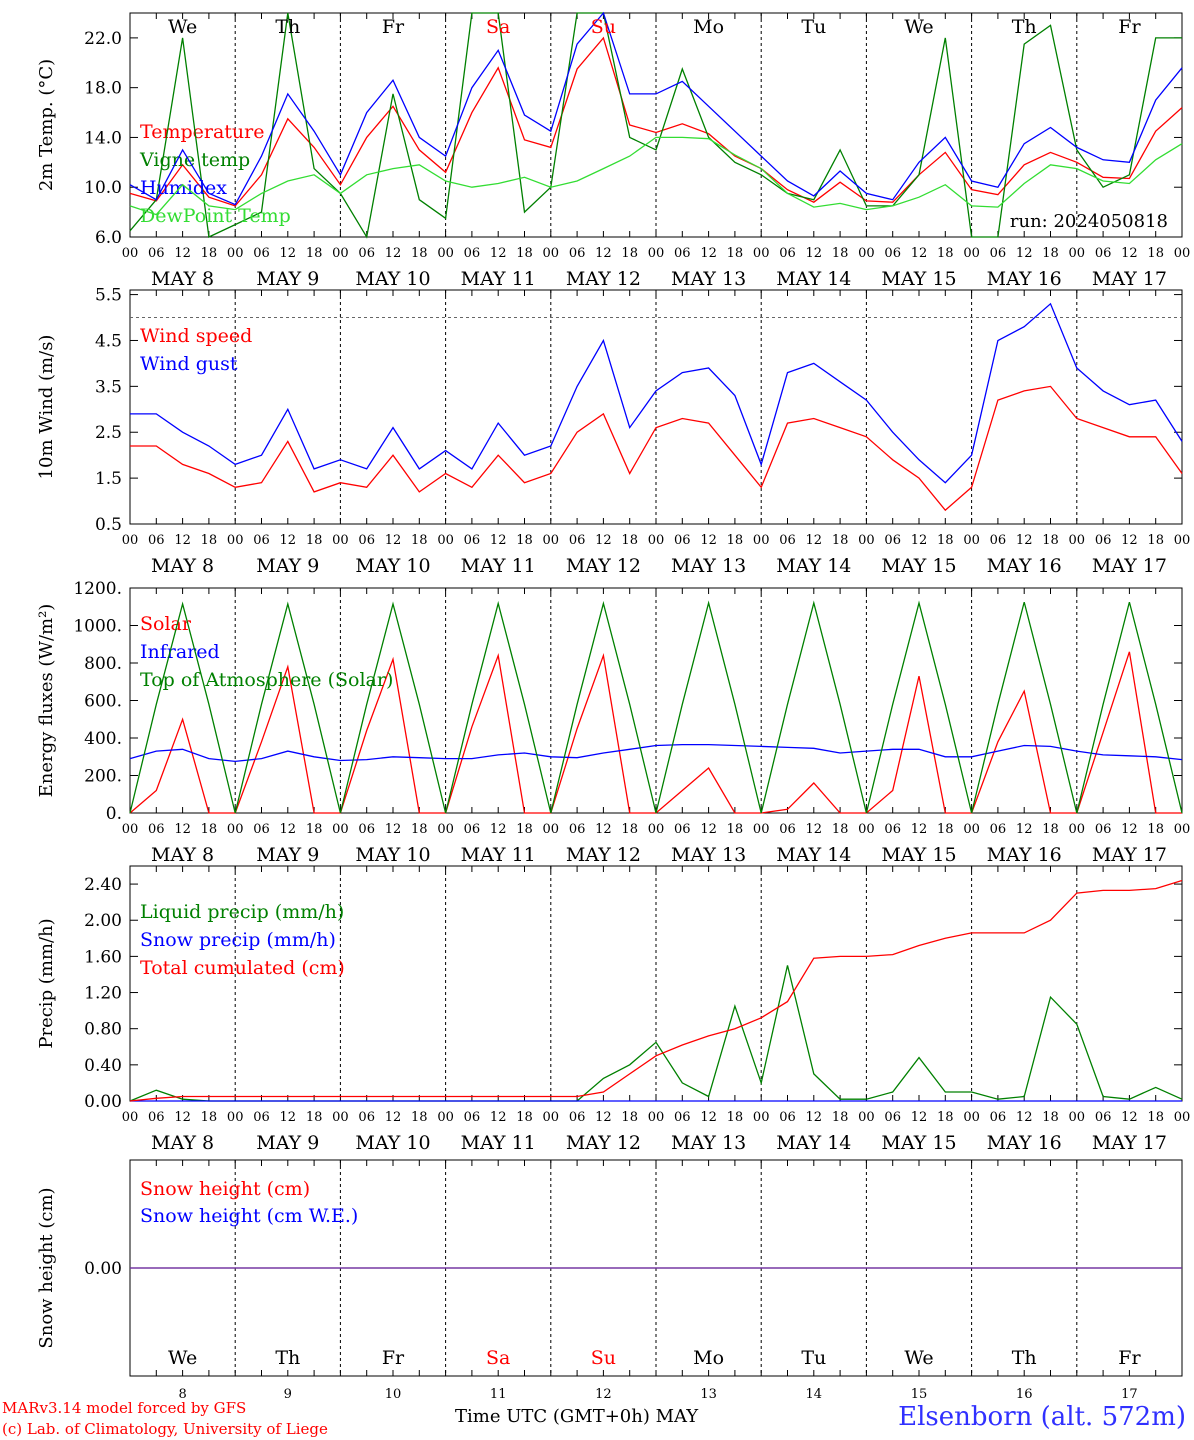 Image resolution: width=1194 pixels, height=1440 pixels. What do you see at coordinates (108, 296) in the screenshot?
I see `y-tick-label: 5.5` at bounding box center [108, 296].